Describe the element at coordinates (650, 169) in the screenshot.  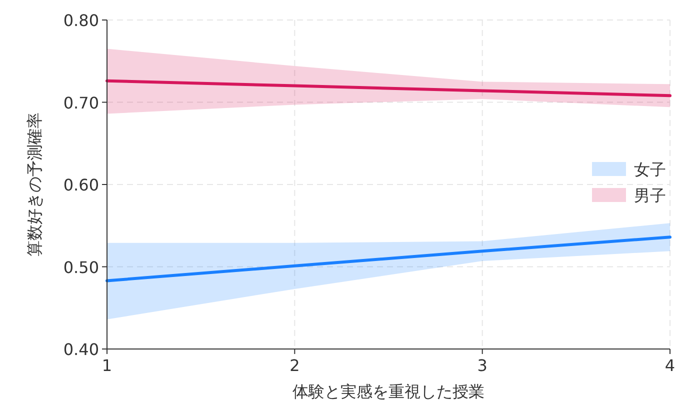
I see `legend-label: 女子` at that location.